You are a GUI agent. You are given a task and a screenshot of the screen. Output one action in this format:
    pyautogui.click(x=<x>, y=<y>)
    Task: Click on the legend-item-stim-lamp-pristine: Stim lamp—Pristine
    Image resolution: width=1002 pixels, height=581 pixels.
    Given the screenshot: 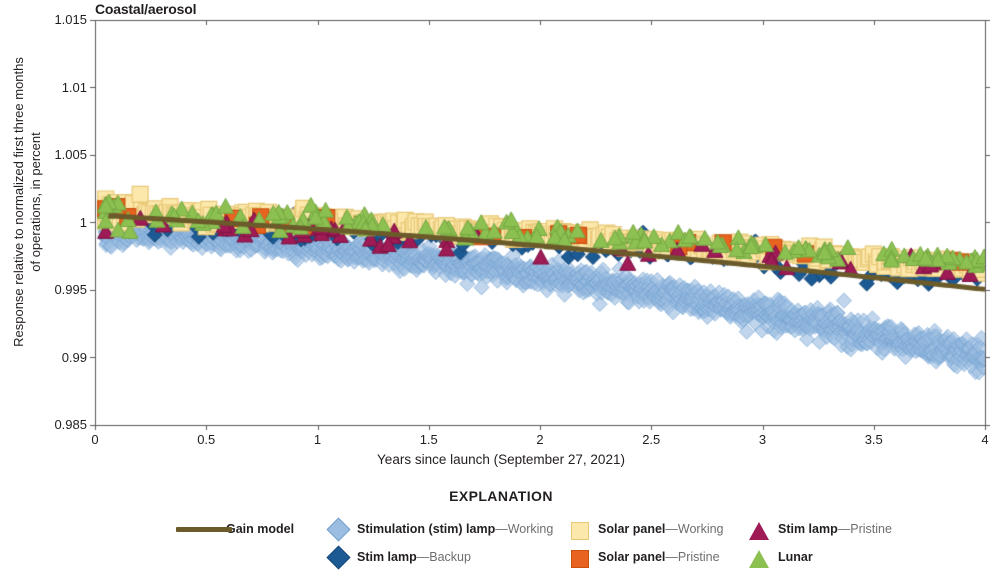 What is the action you would take?
    pyautogui.click(x=820, y=529)
    